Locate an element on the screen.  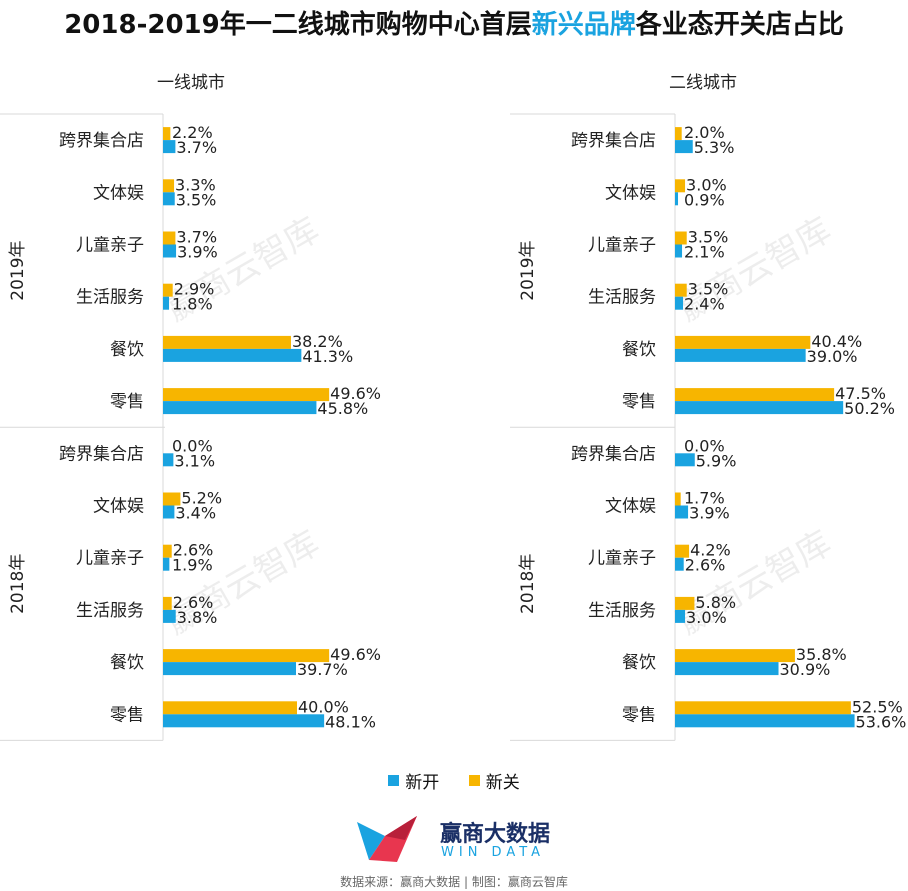
data-label-open-1-1-5: 41.3% is located at coordinates (327, 356).